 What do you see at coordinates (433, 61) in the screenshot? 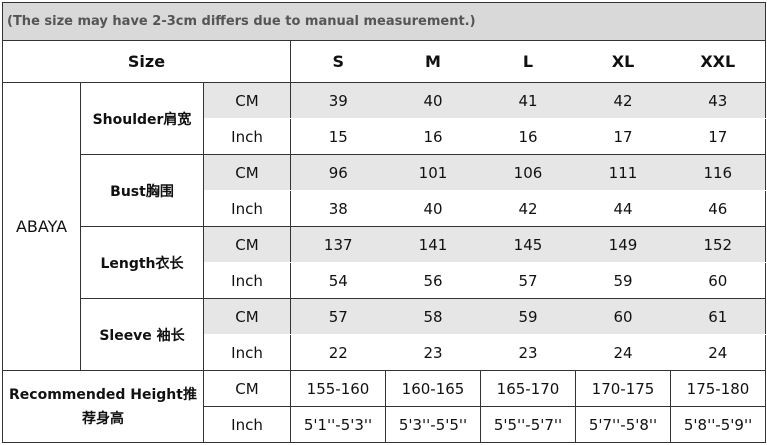
I see `header-size-label: M` at bounding box center [433, 61].